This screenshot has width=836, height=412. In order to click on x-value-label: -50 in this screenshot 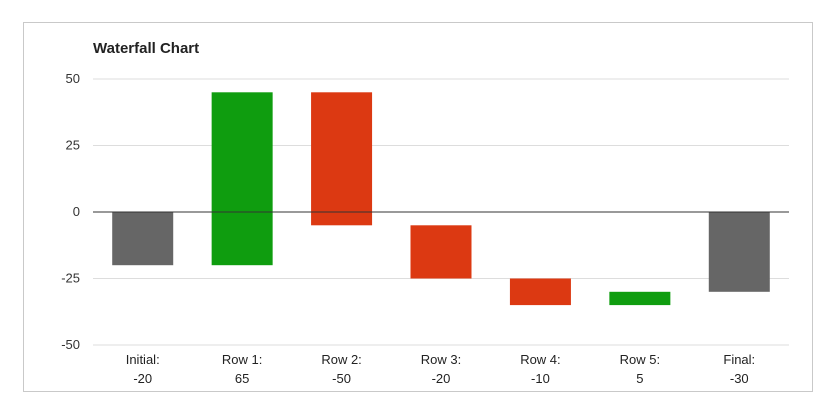, I will do `click(341, 378)`.